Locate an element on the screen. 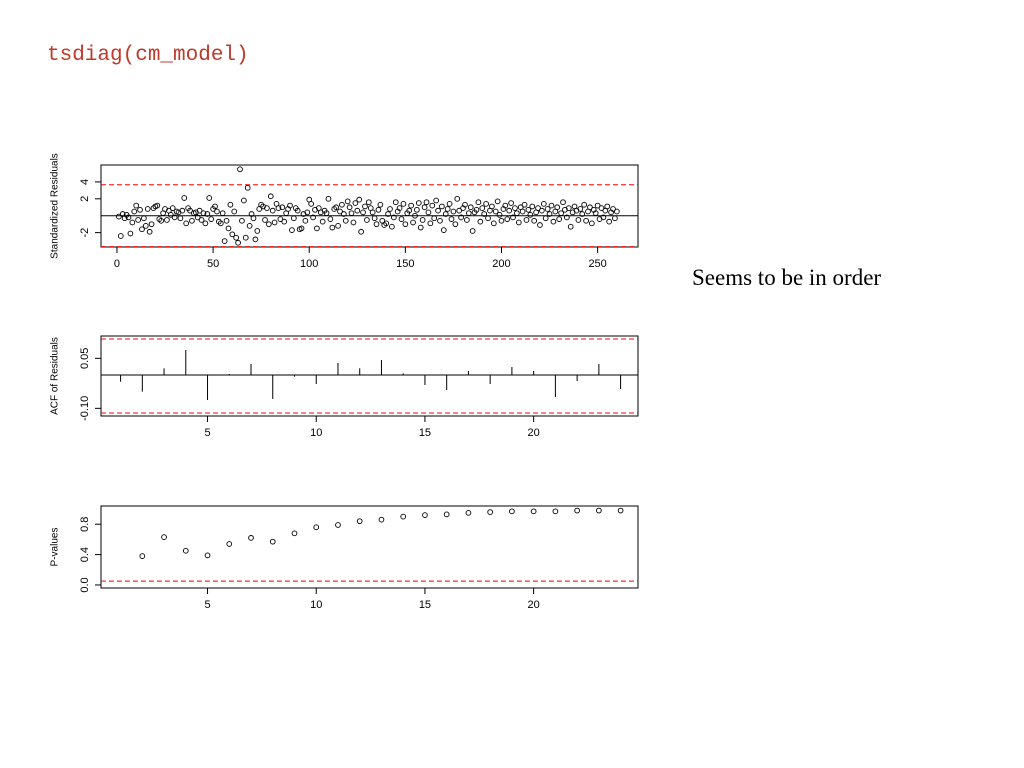  x-tick-label: 5 is located at coordinates (207, 433).